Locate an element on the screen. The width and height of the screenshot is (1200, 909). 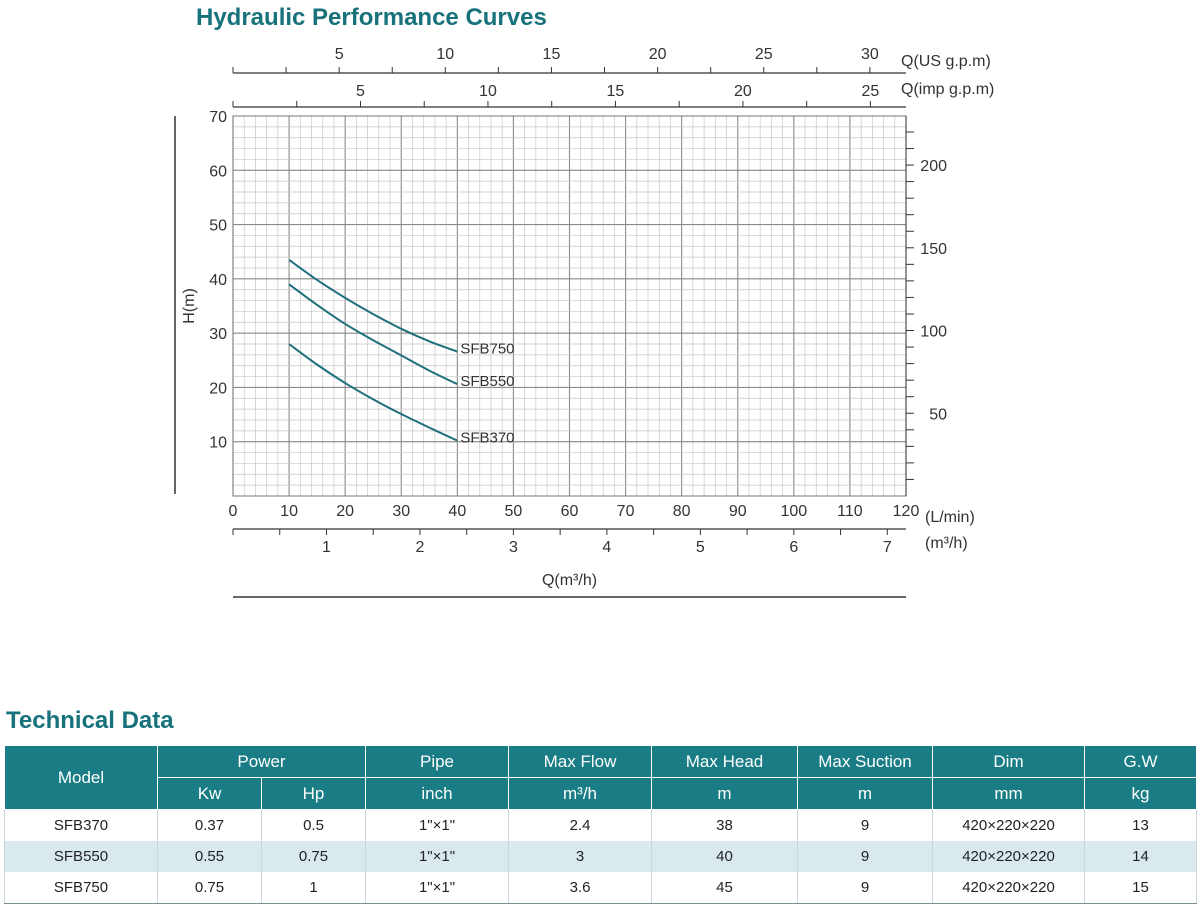
cell-hp: 0.5 is located at coordinates (313, 825).